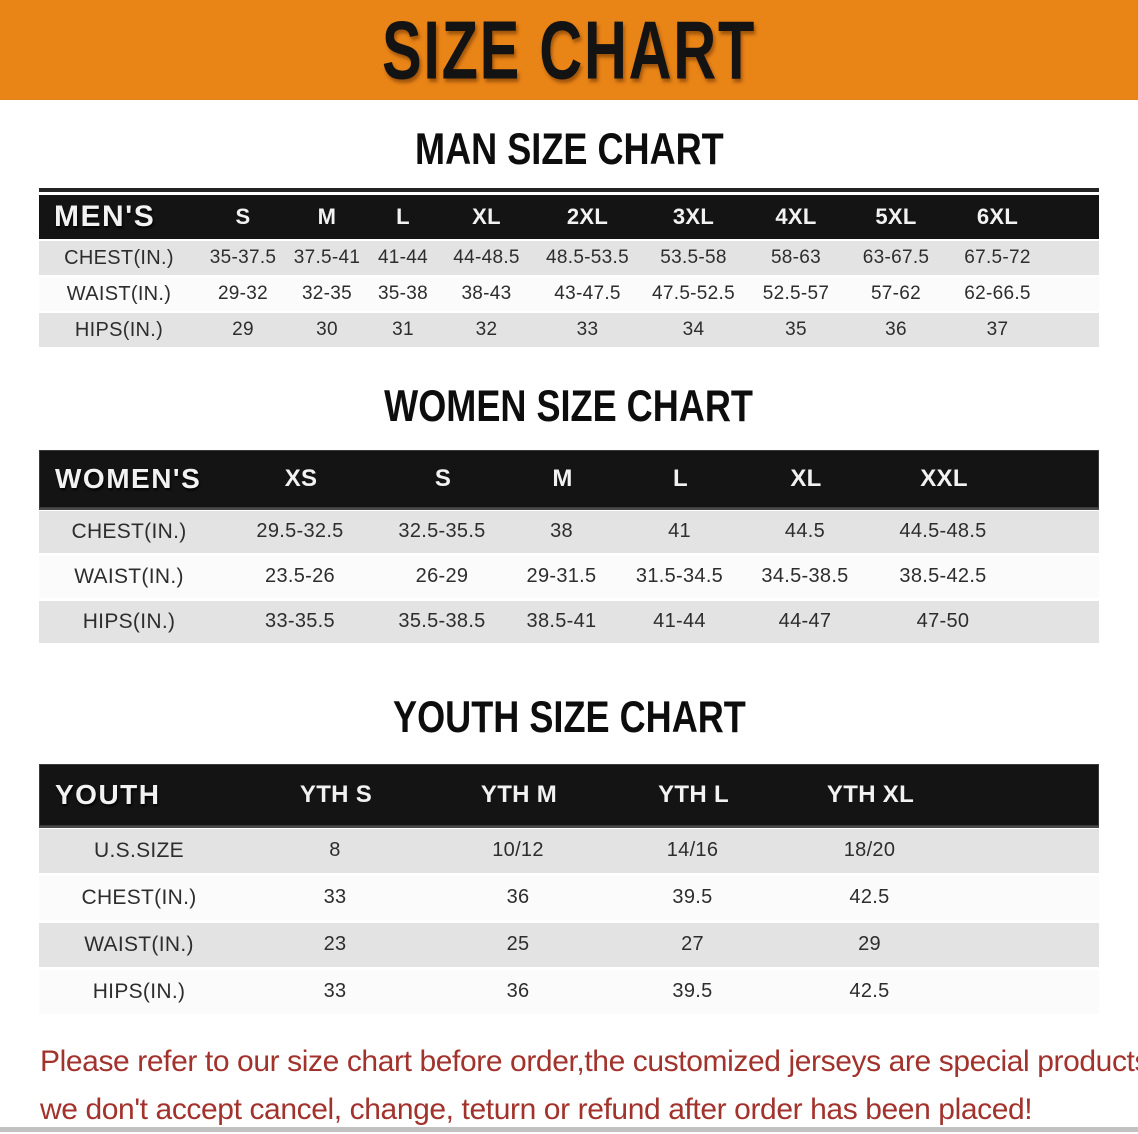 Image resolution: width=1138 pixels, height=1134 pixels. Describe the element at coordinates (442, 576) in the screenshot. I see `women-waist-value: 26-29` at that location.